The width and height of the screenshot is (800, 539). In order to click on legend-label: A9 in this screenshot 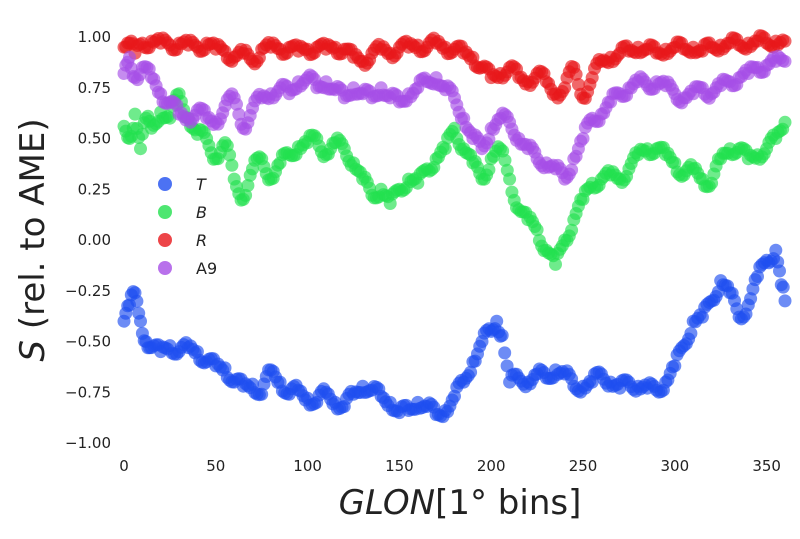, I will do `click(206, 268)`.